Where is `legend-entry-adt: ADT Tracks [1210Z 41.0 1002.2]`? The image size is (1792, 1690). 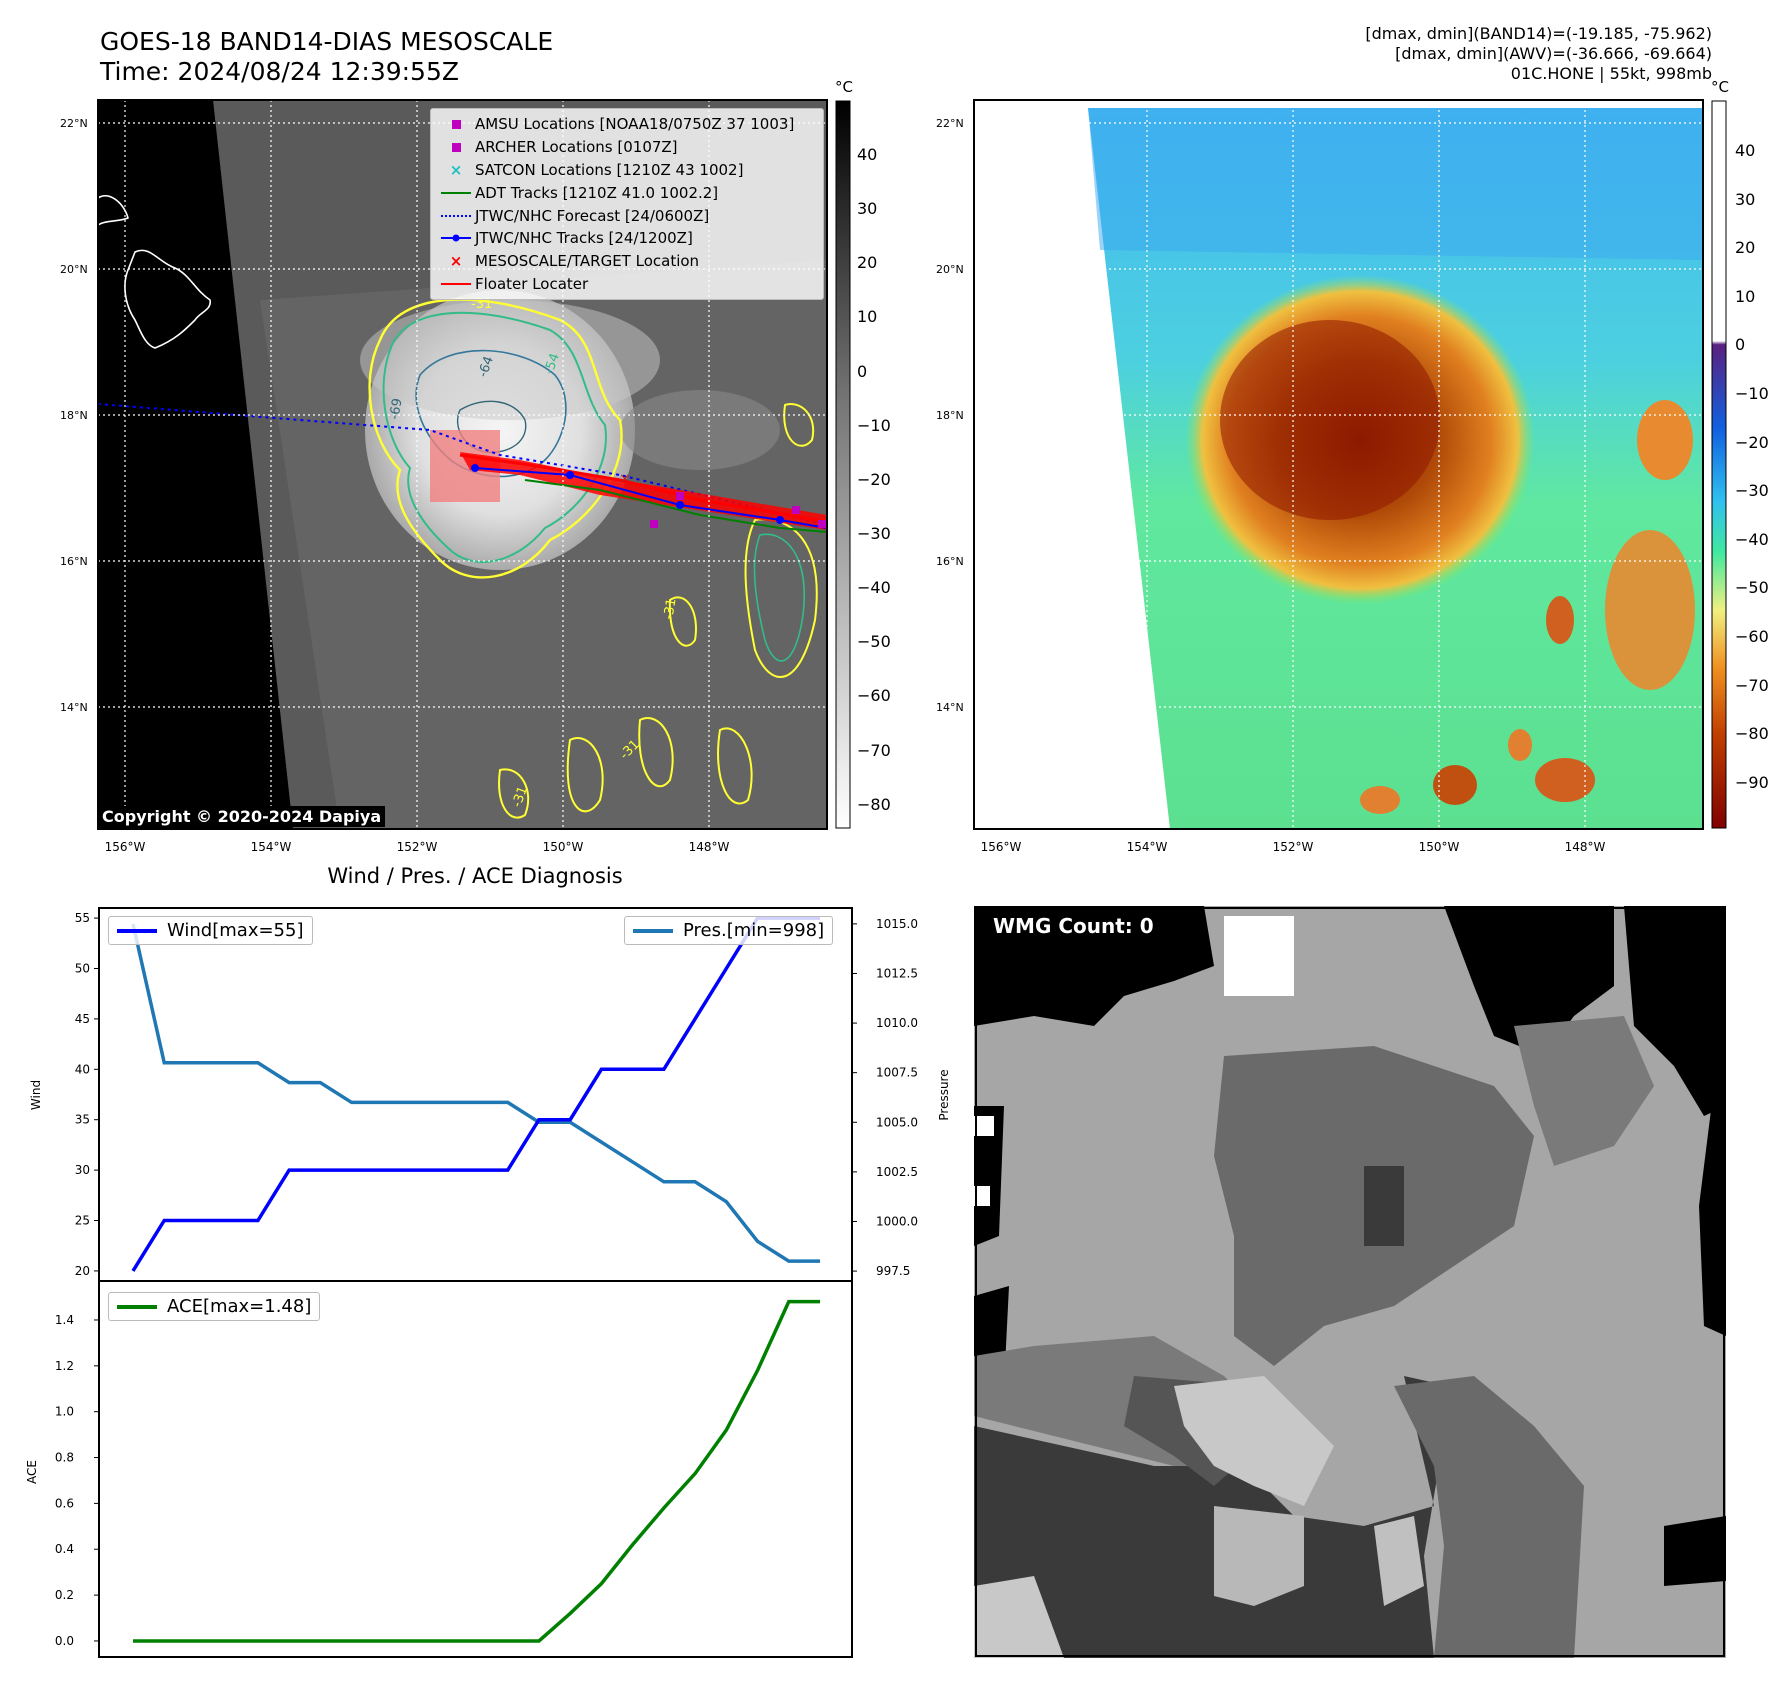
legend-entry-adt: ADT Tracks [1210Z 41.0 1002.2] is located at coordinates (627, 192).